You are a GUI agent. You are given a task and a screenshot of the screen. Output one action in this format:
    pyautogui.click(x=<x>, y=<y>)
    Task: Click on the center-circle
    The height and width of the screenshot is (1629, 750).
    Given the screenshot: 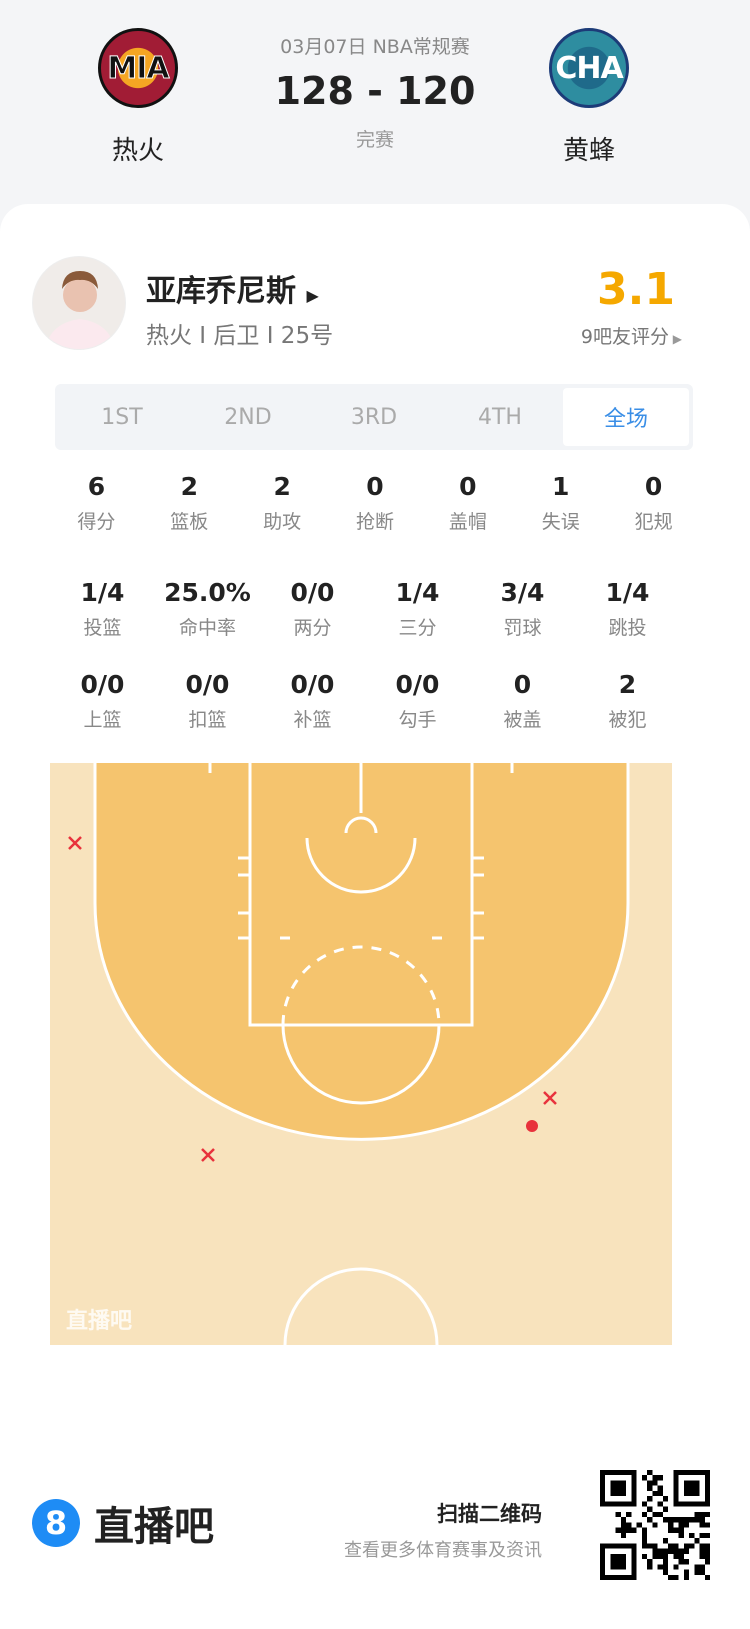 What is the action you would take?
    pyautogui.click(x=361, y=1306)
    